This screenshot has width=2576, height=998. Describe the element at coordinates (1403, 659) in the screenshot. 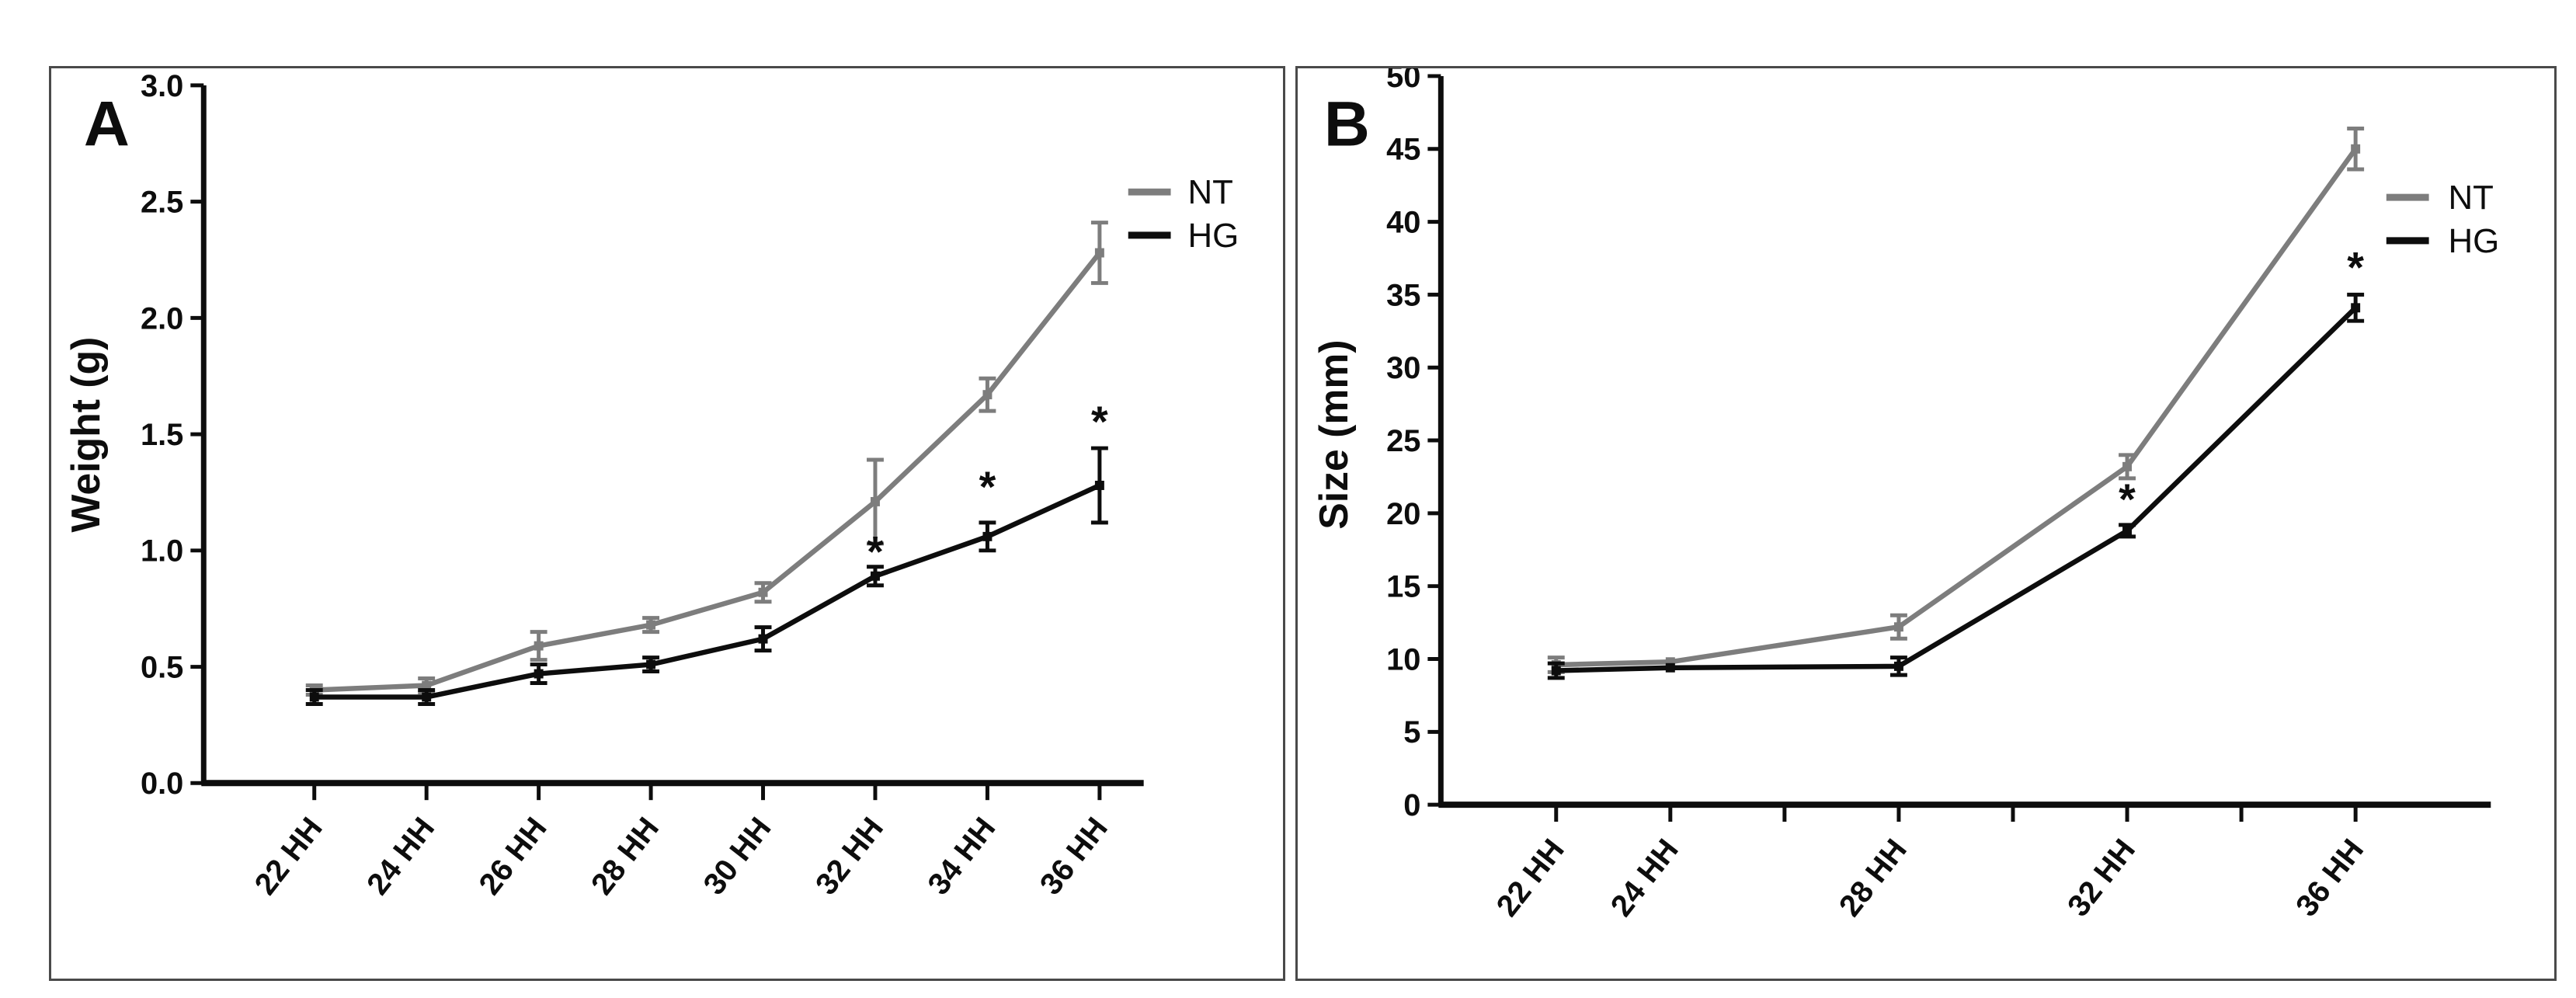

I see `y-tick-label: 10` at that location.